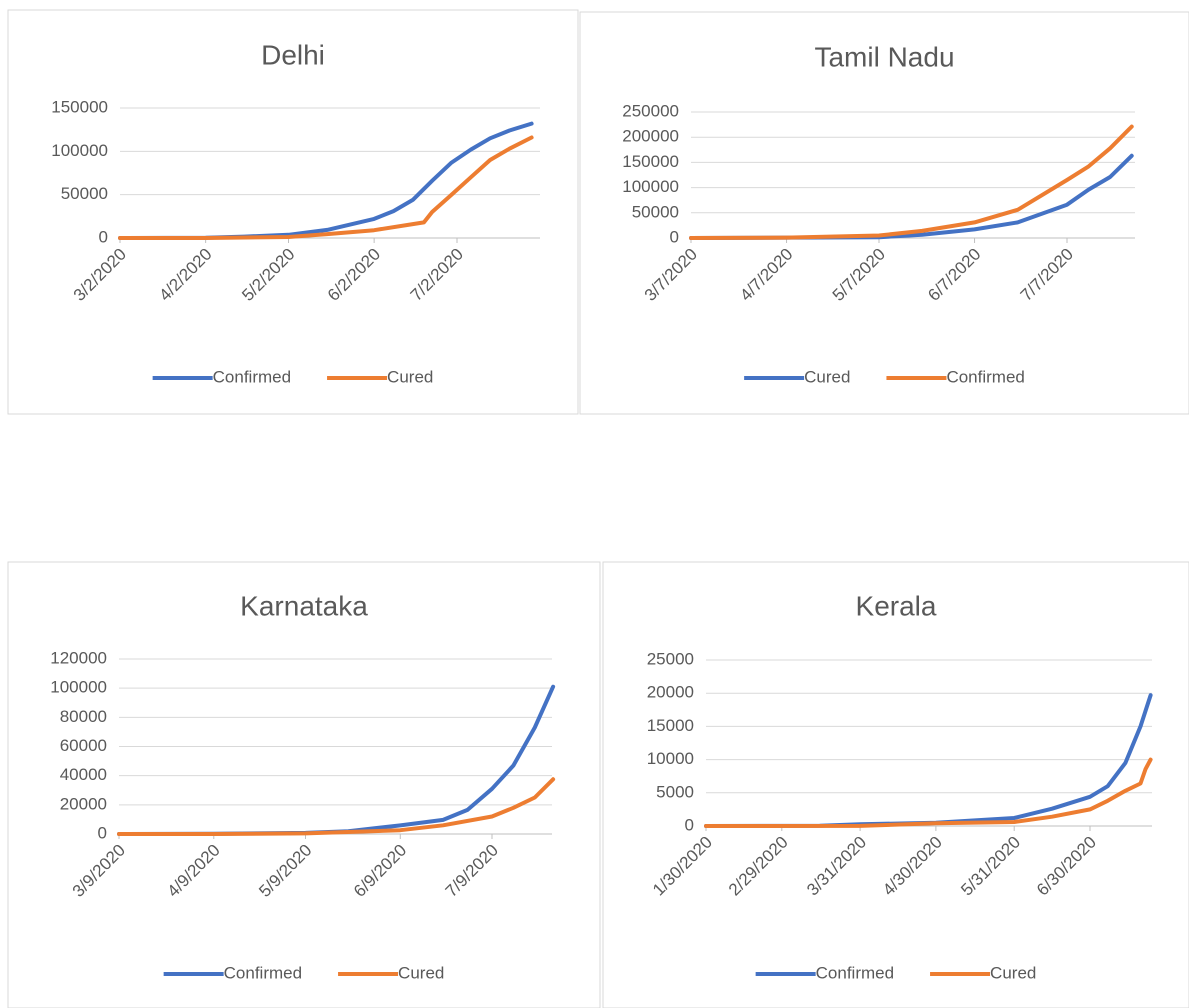 The width and height of the screenshot is (1189, 1008). Describe the element at coordinates (268, 275) in the screenshot. I see `x-tick-label: 5/2/2020` at that location.